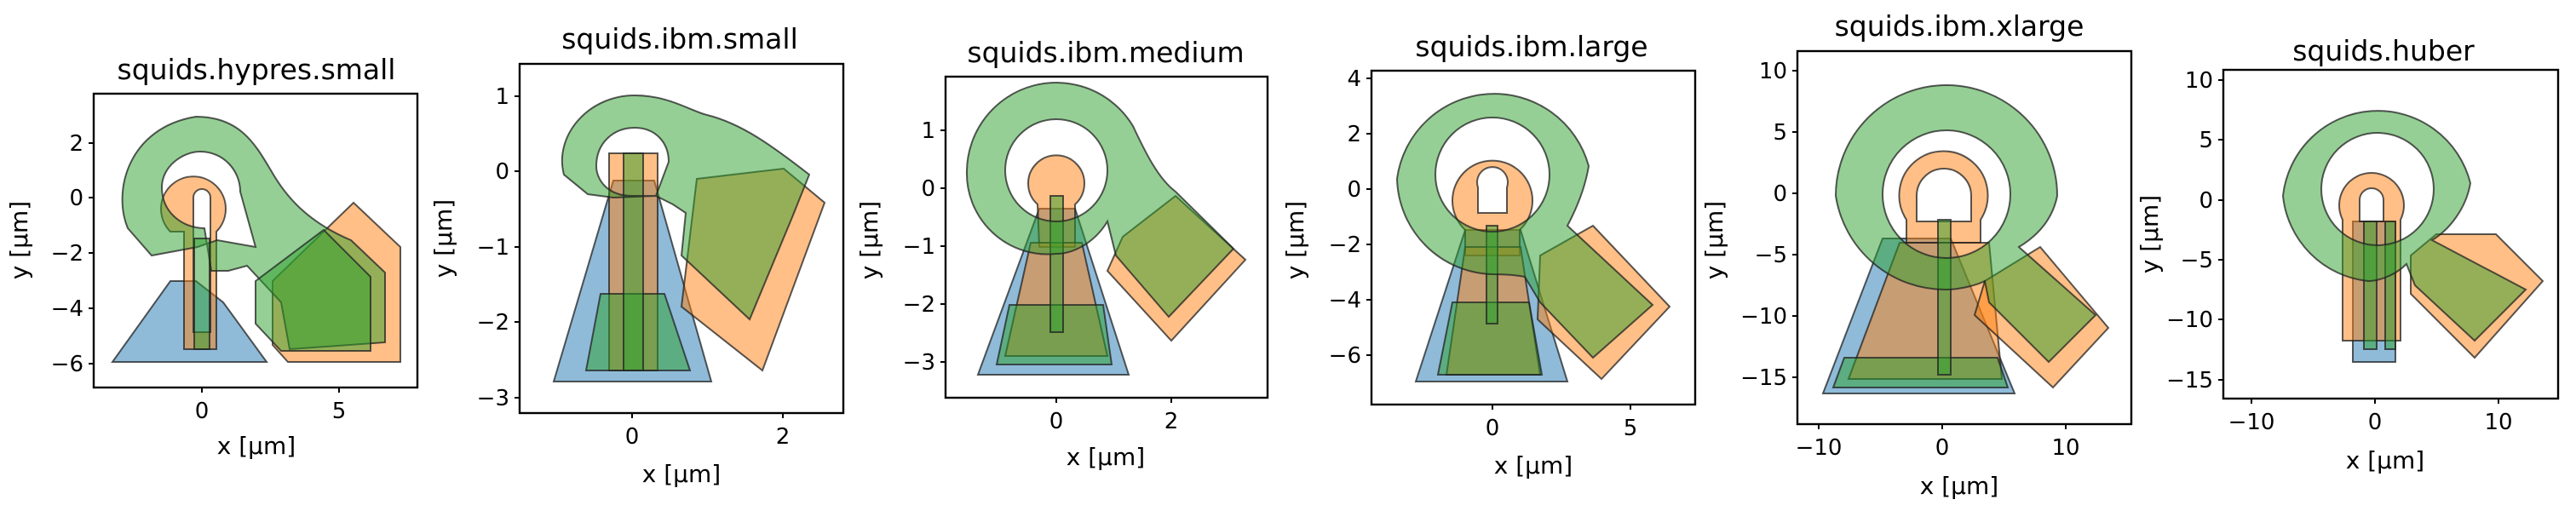 This screenshot has height=511, width=2576. I want to click on panel-title: squids.ibm.small, so click(680, 38).